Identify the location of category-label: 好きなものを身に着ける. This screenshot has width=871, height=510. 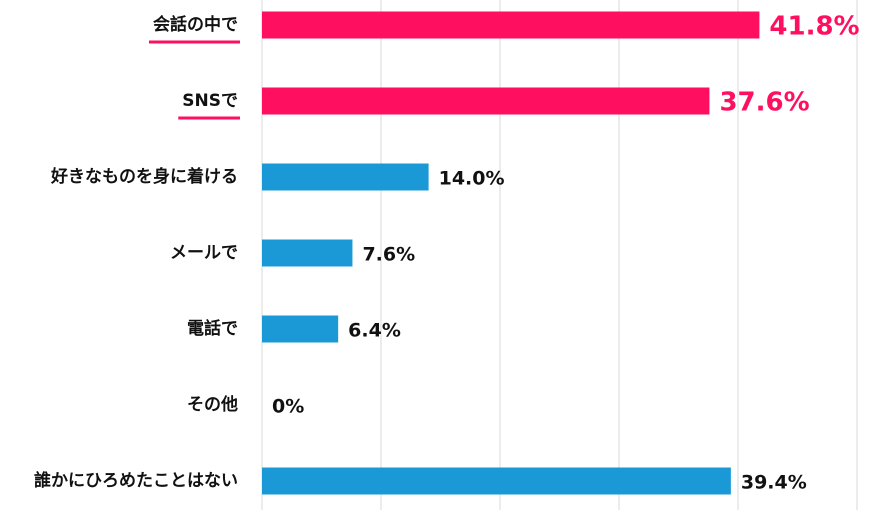
(144, 176).